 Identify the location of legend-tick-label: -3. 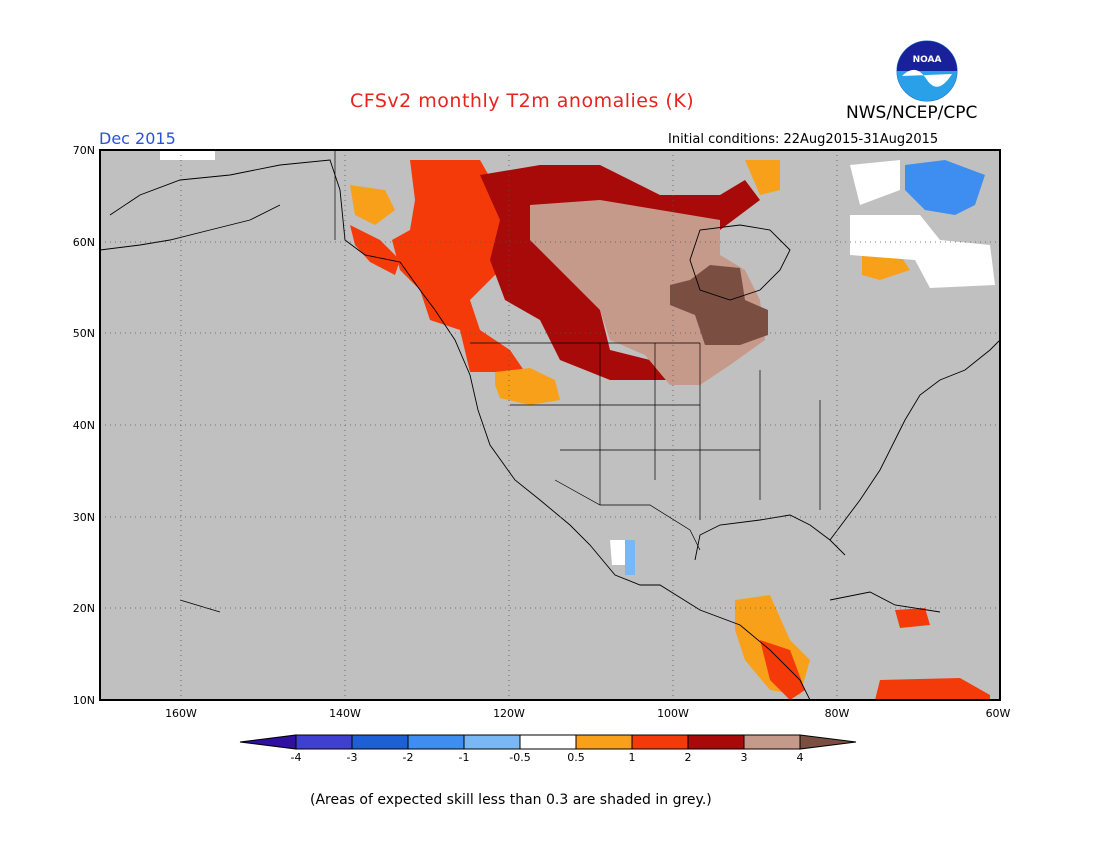
(352, 757).